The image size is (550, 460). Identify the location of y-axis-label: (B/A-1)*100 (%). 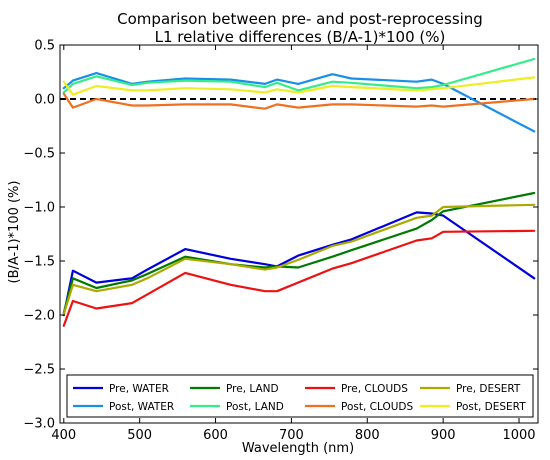
(14, 232).